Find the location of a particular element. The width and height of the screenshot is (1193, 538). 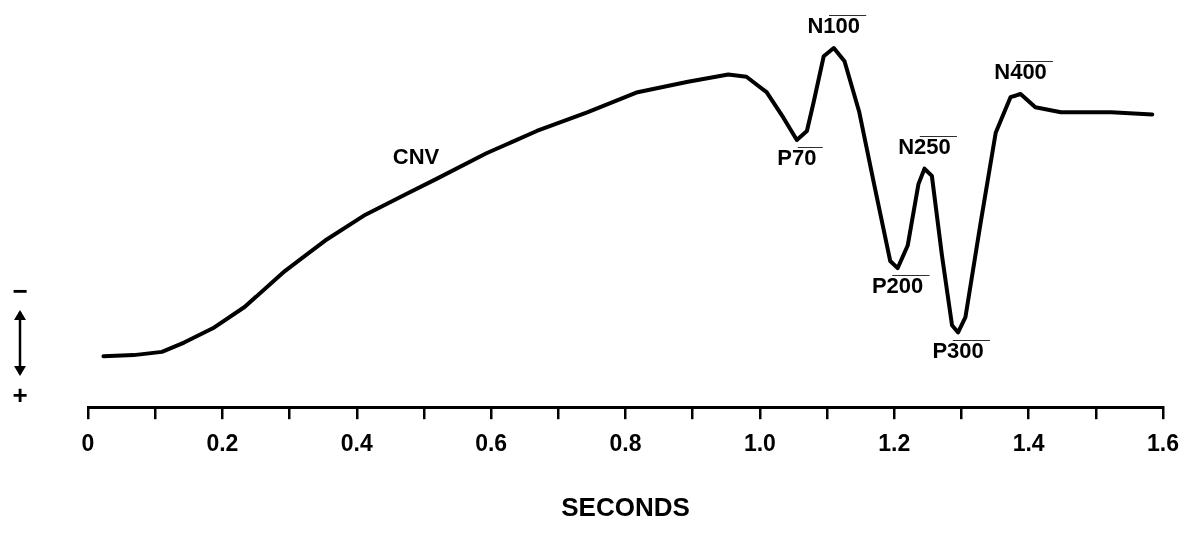

x-tick-label: 0 is located at coordinates (88, 443).